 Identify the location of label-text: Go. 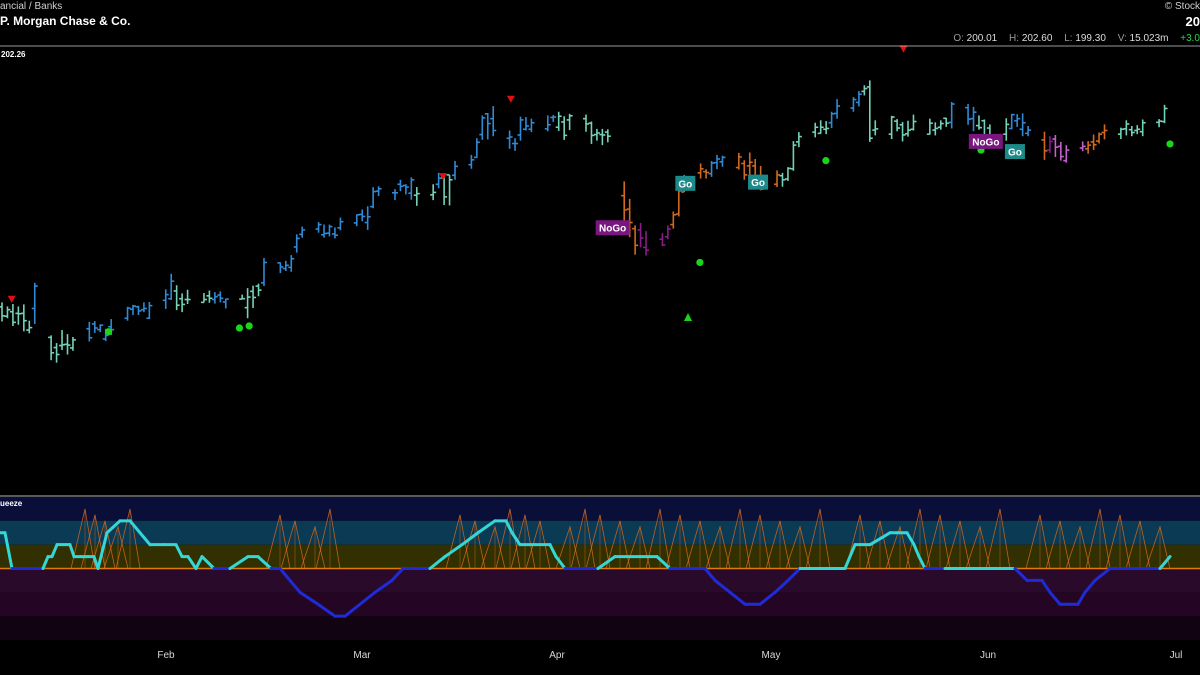
(1015, 153).